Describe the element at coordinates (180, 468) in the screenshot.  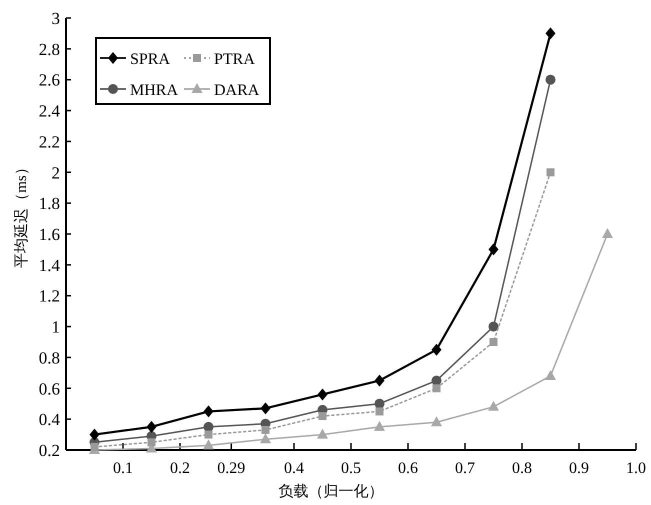
I see `x-tick-label: 0.2` at that location.